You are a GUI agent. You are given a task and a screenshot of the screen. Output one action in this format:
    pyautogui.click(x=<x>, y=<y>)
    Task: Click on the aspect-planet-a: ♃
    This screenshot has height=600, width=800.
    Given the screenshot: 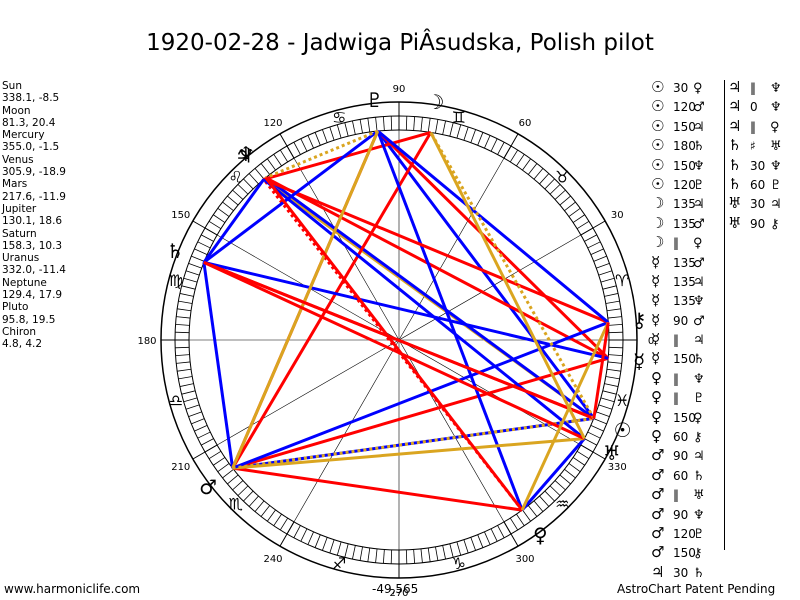 What is the action you would take?
    pyautogui.click(x=658, y=571)
    